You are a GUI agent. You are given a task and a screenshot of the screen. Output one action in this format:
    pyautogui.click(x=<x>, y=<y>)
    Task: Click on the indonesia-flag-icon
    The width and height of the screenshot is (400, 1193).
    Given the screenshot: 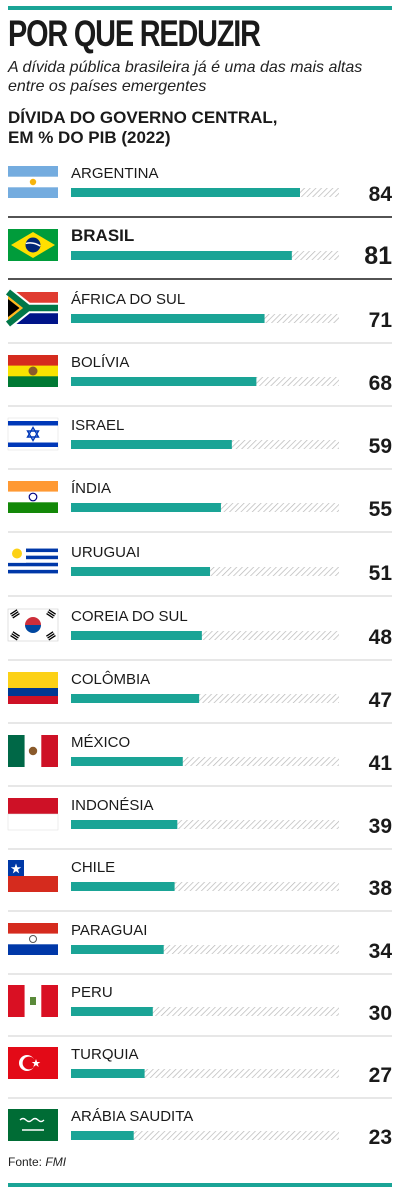 What is the action you would take?
    pyautogui.click(x=33, y=814)
    